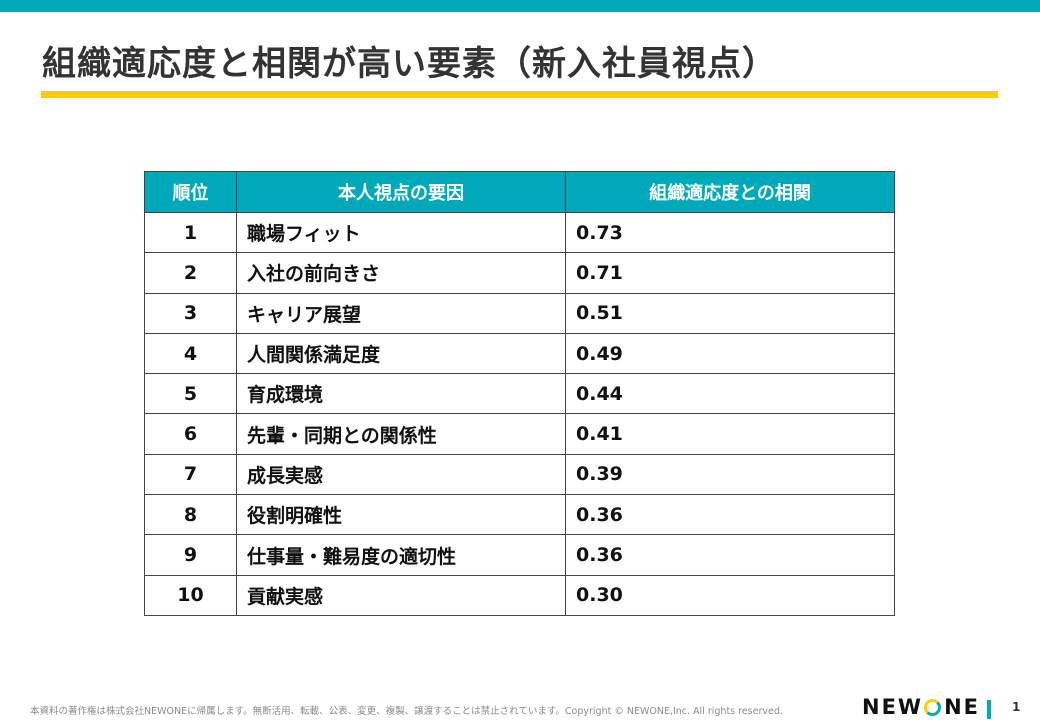 Image resolution: width=1040 pixels, height=720 pixels. Describe the element at coordinates (962, 707) in the screenshot. I see `logo-text-ne: NE` at that location.